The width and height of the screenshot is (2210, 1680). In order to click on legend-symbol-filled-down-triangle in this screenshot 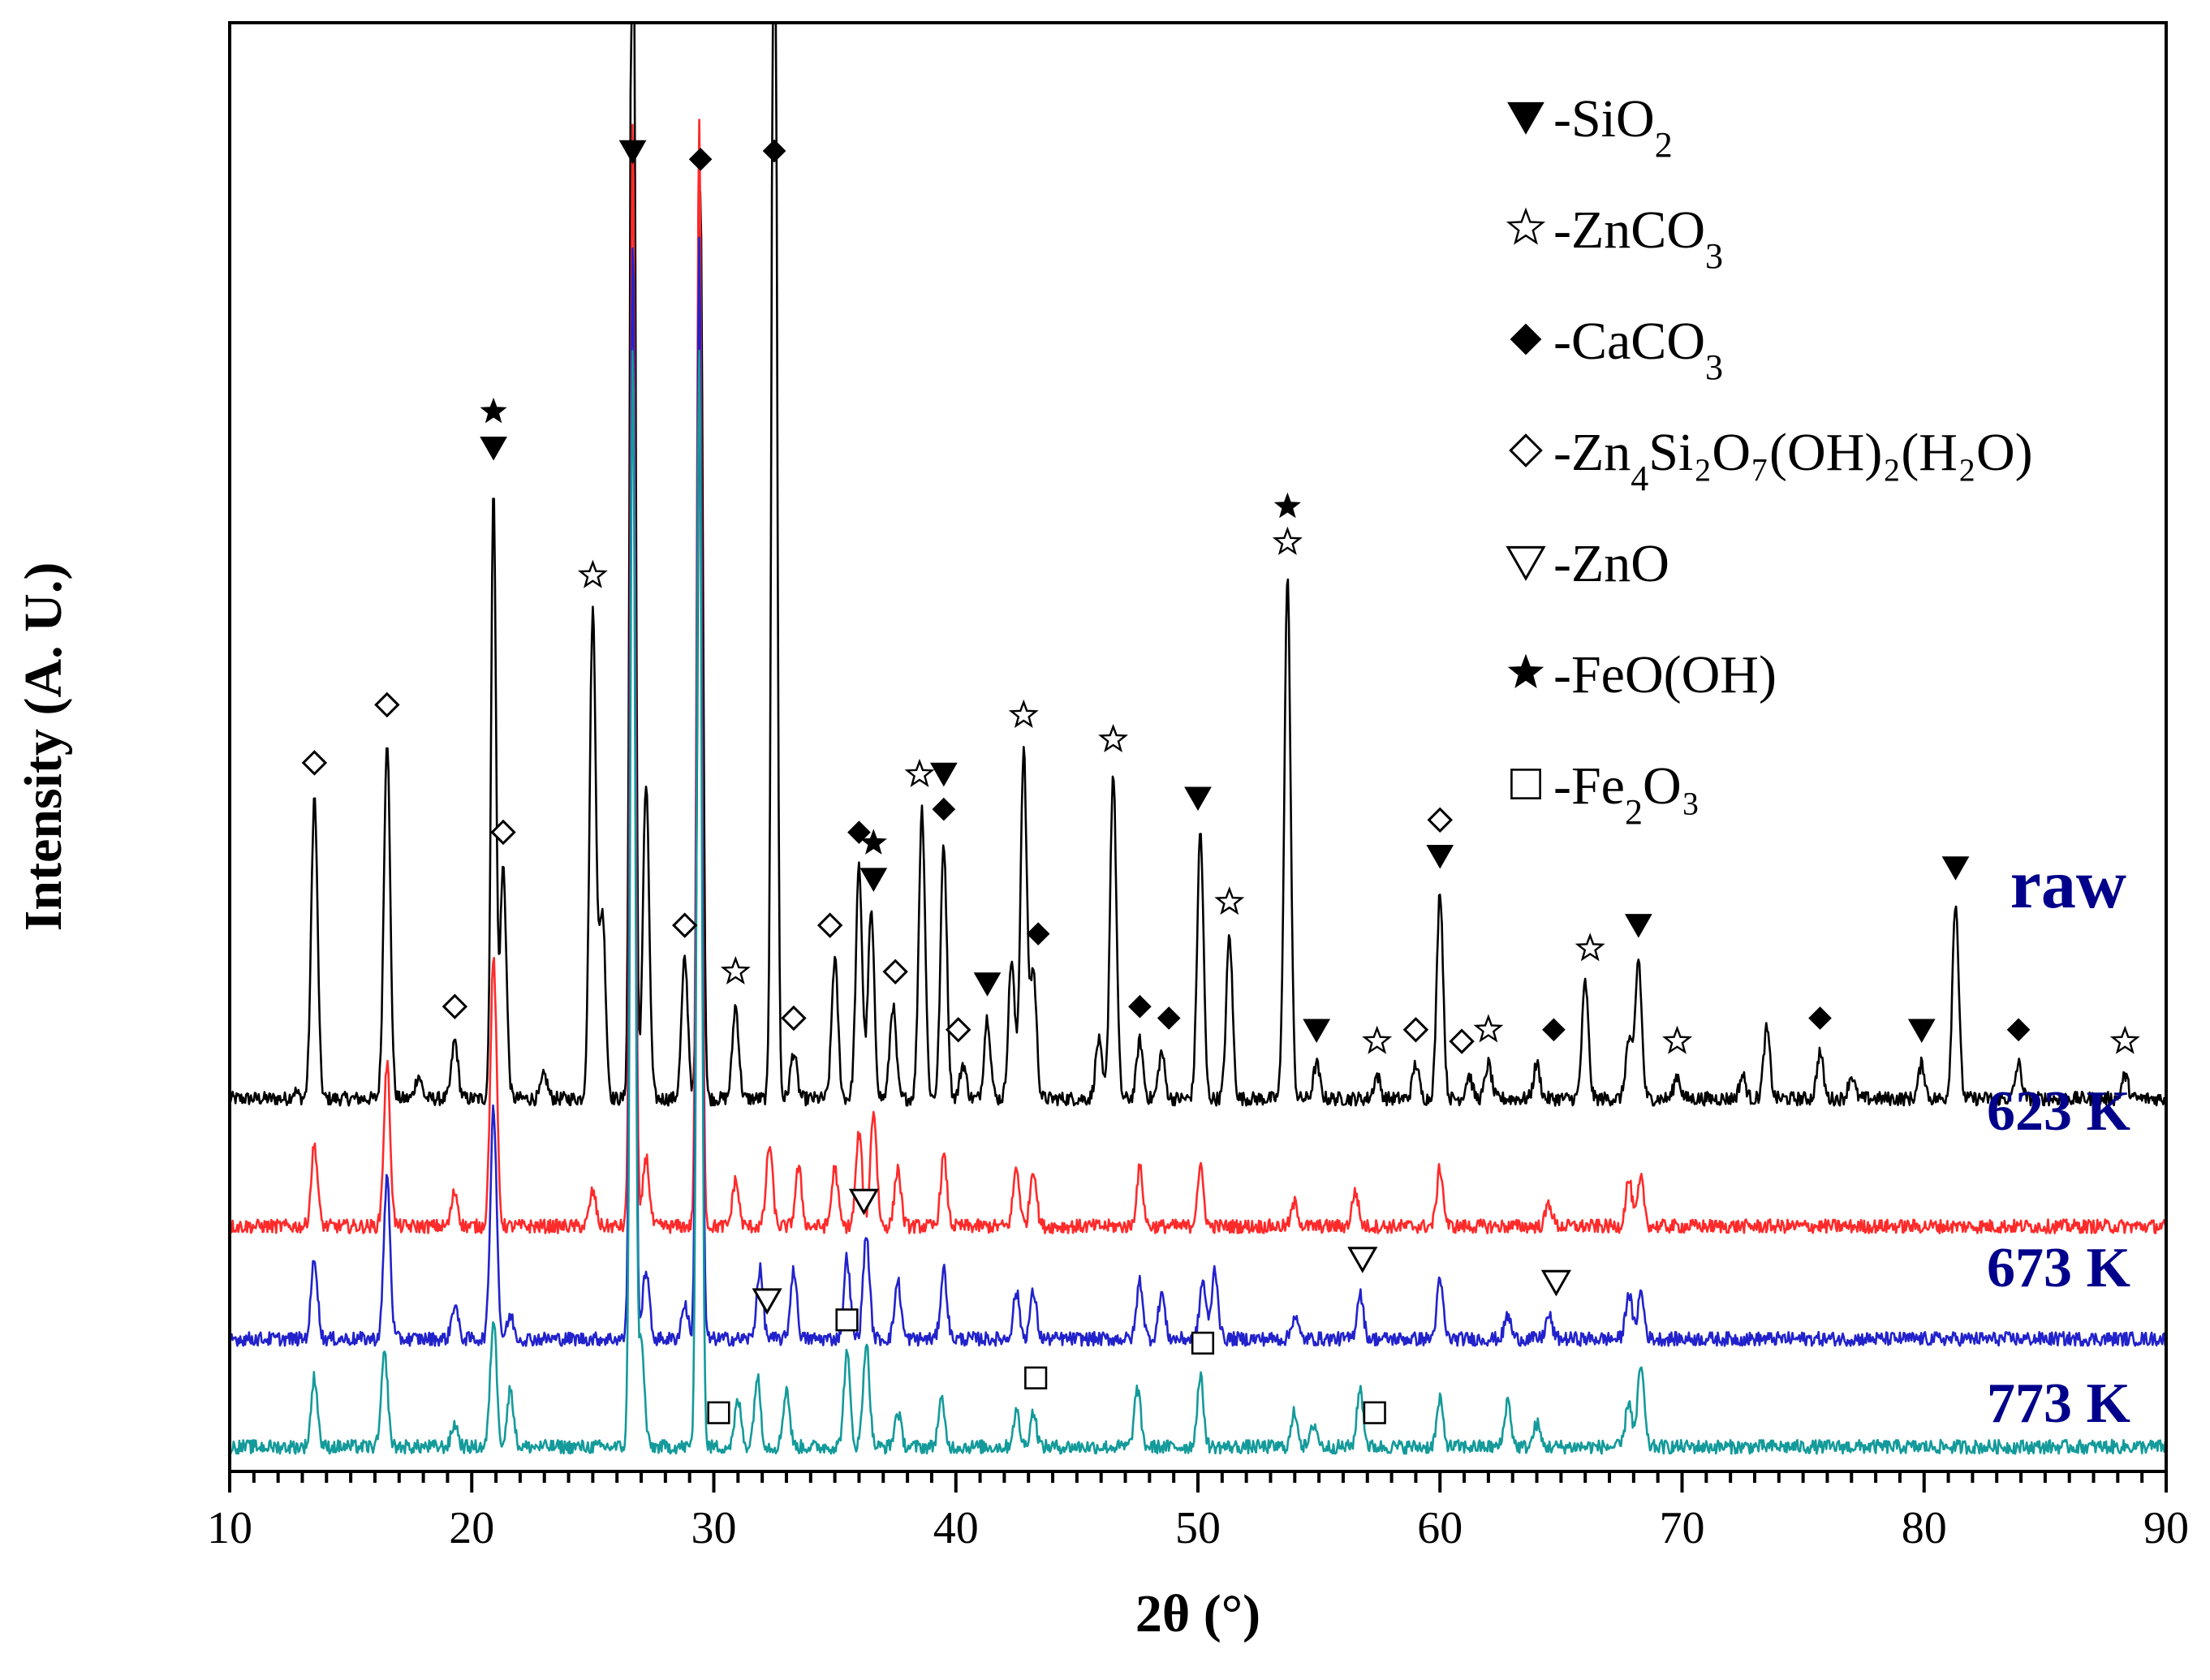, I will do `click(1525, 118)`.